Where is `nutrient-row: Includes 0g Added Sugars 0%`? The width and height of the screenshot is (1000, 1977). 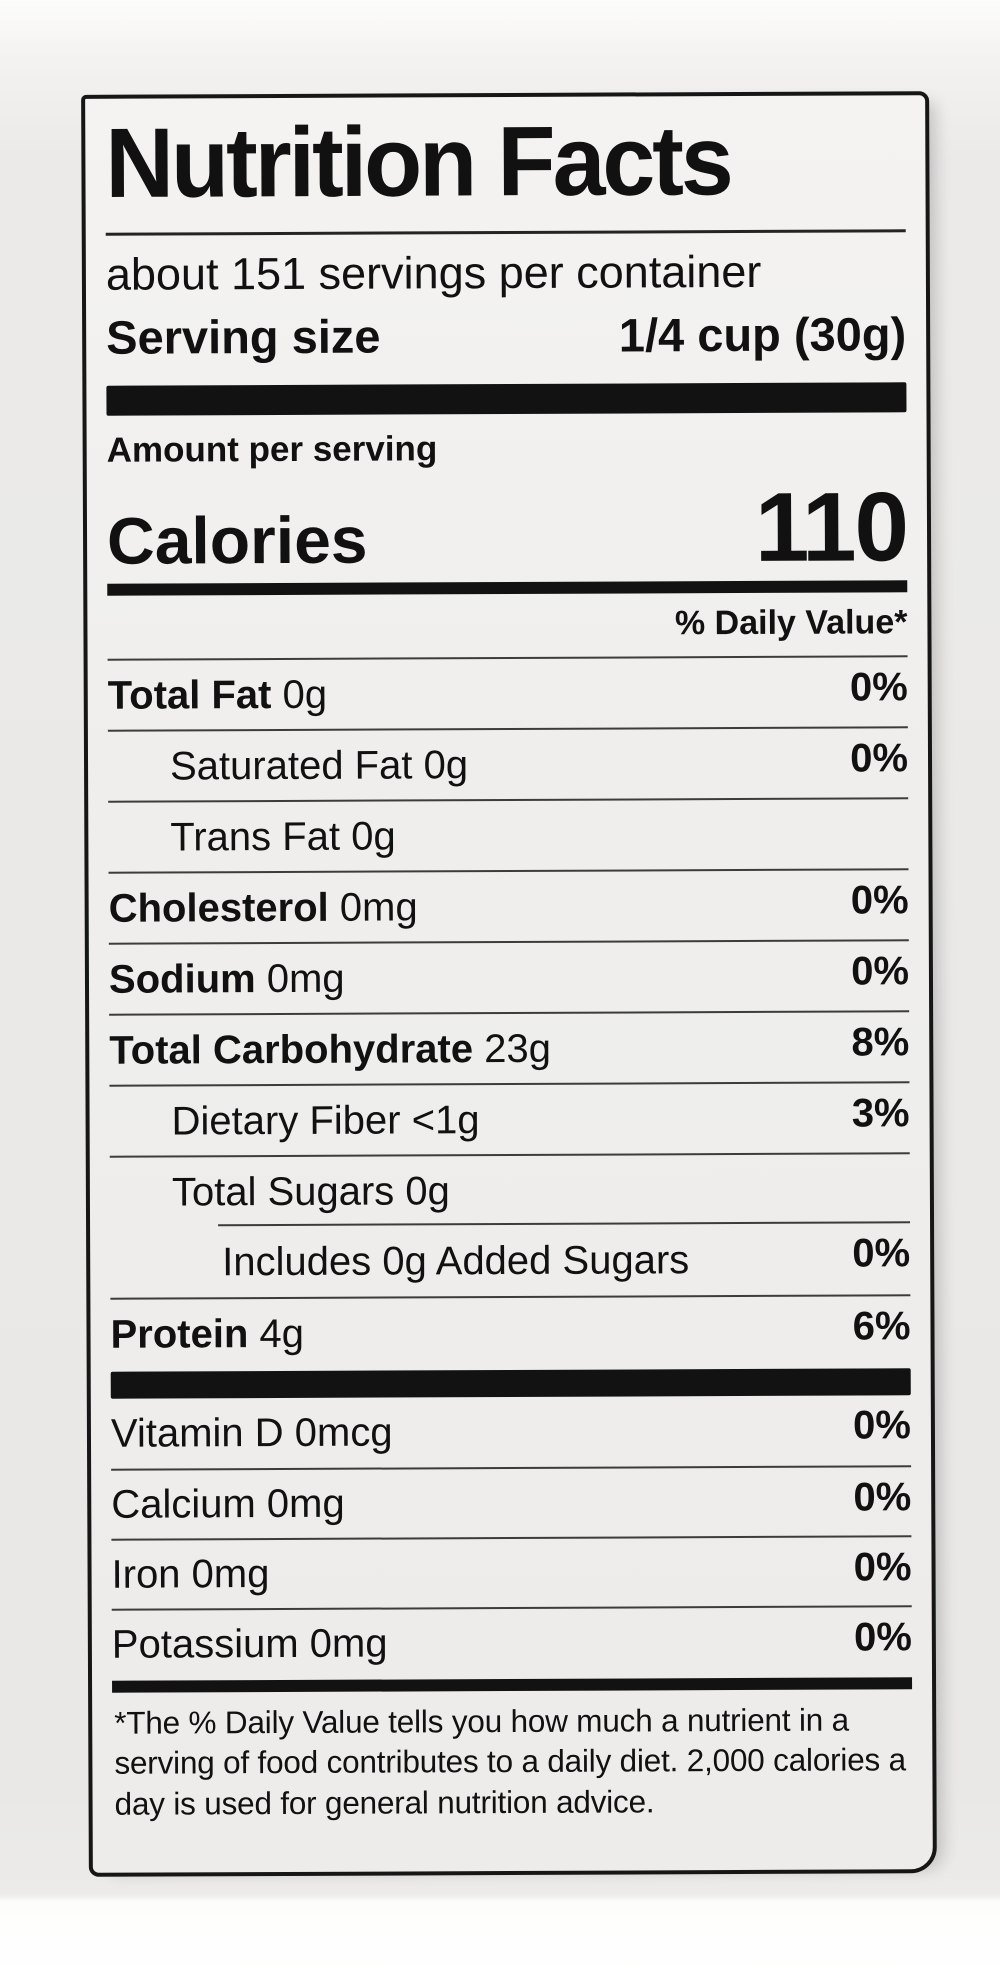 nutrient-row: Includes 0g Added Sugars 0% is located at coordinates (510, 1259).